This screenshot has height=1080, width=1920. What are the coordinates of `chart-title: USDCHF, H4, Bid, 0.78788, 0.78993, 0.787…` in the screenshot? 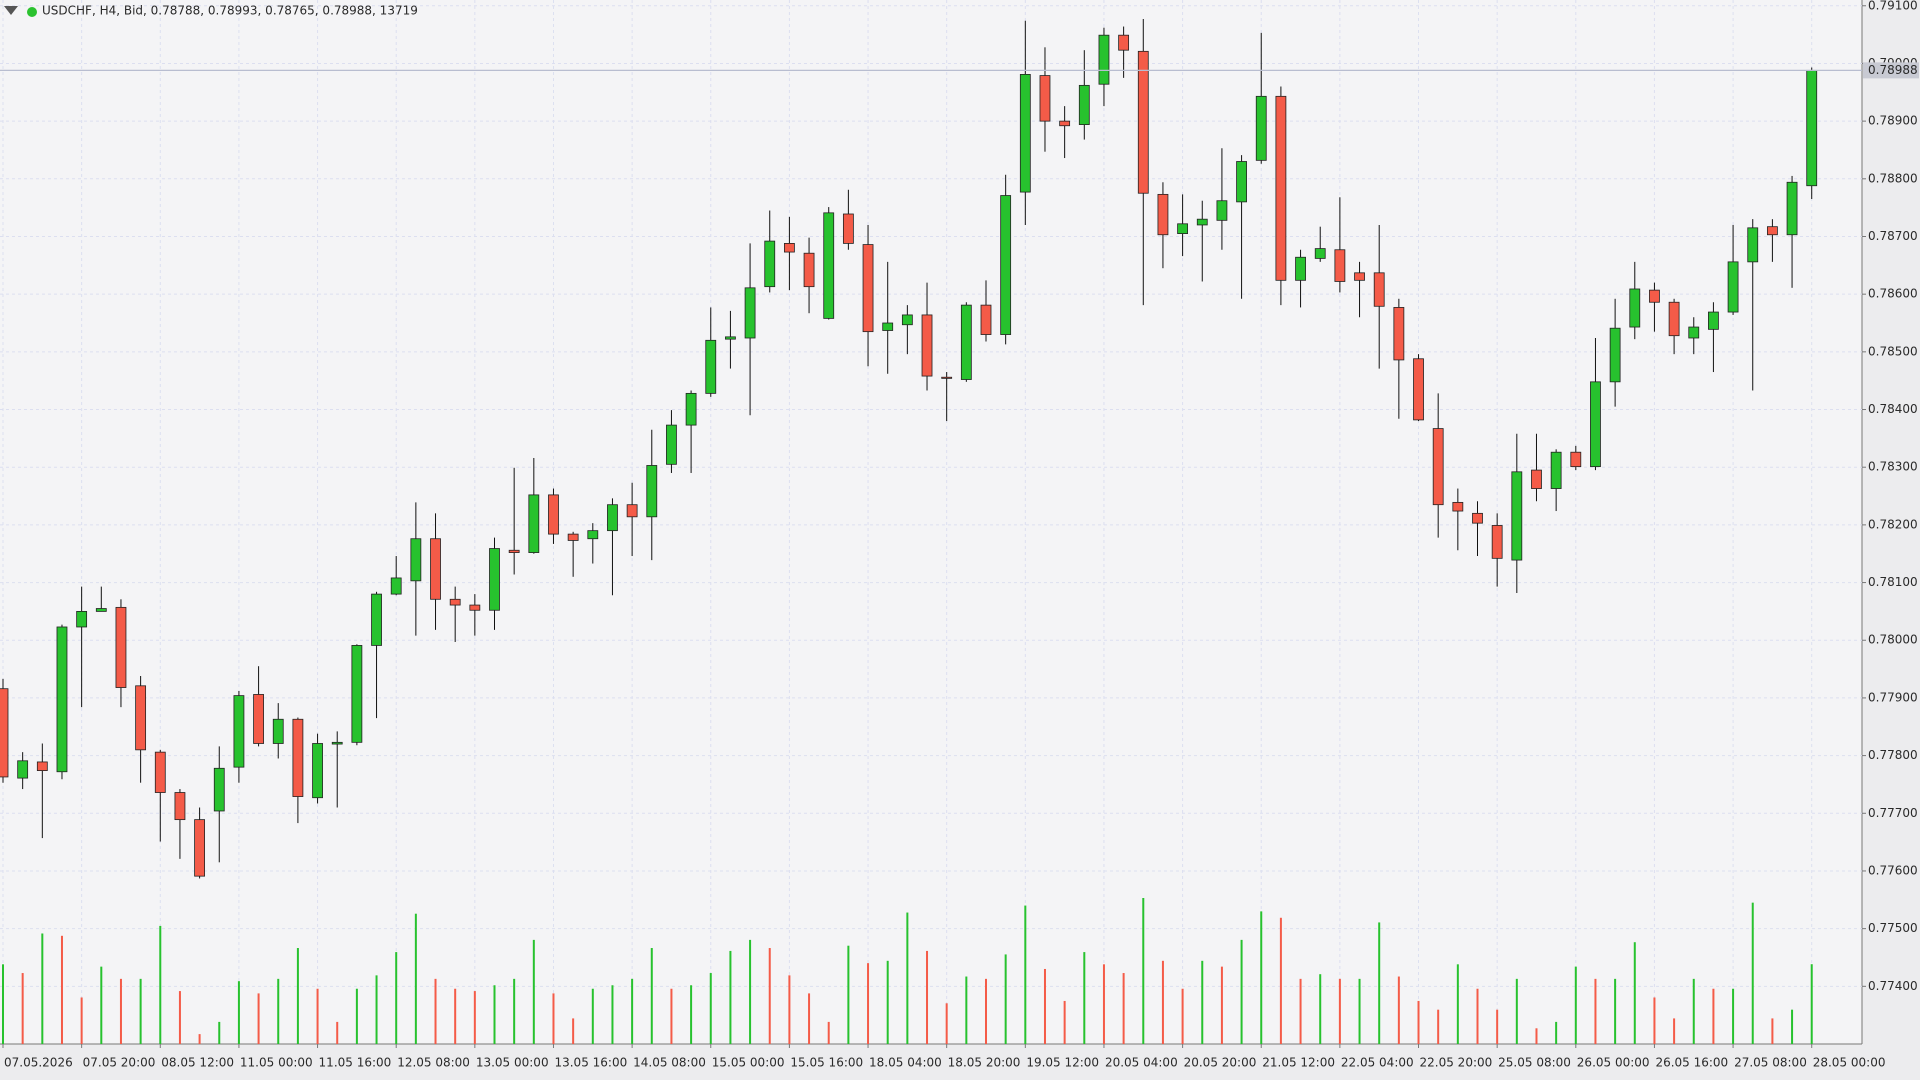 It's located at (230, 11).